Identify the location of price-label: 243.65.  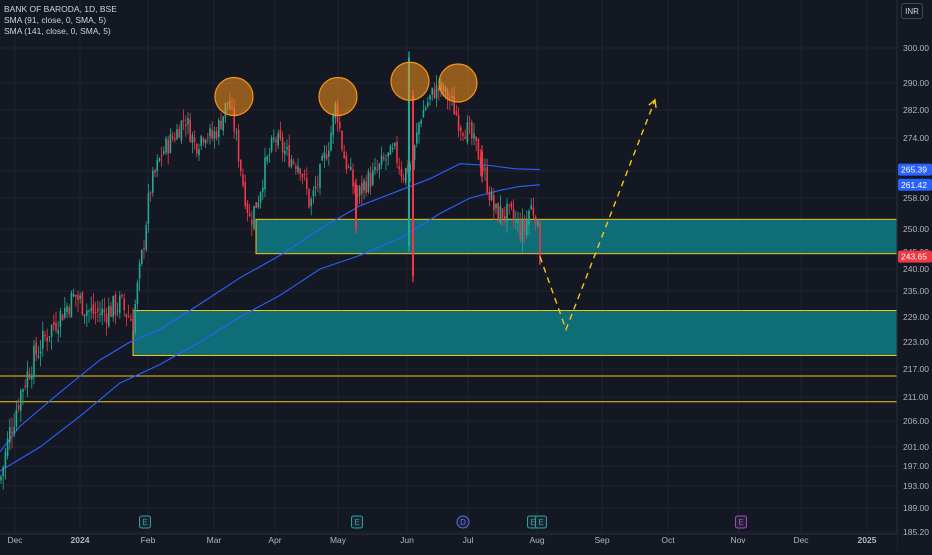
(915, 256).